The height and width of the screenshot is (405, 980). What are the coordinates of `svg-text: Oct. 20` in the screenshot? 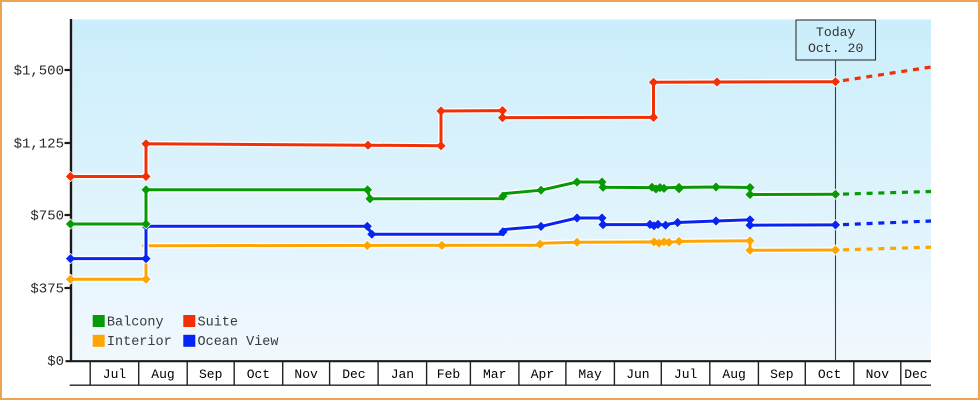 It's located at (835, 48).